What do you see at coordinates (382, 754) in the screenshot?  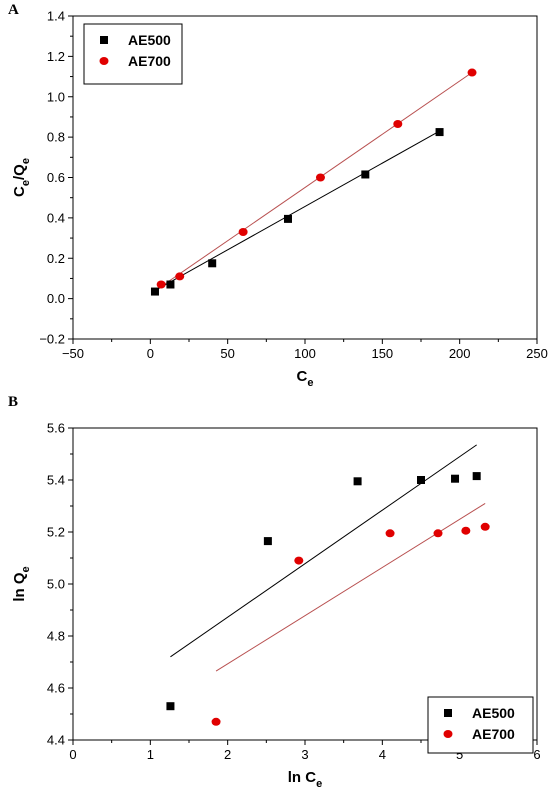 I see `x-tick-label: 4` at bounding box center [382, 754].